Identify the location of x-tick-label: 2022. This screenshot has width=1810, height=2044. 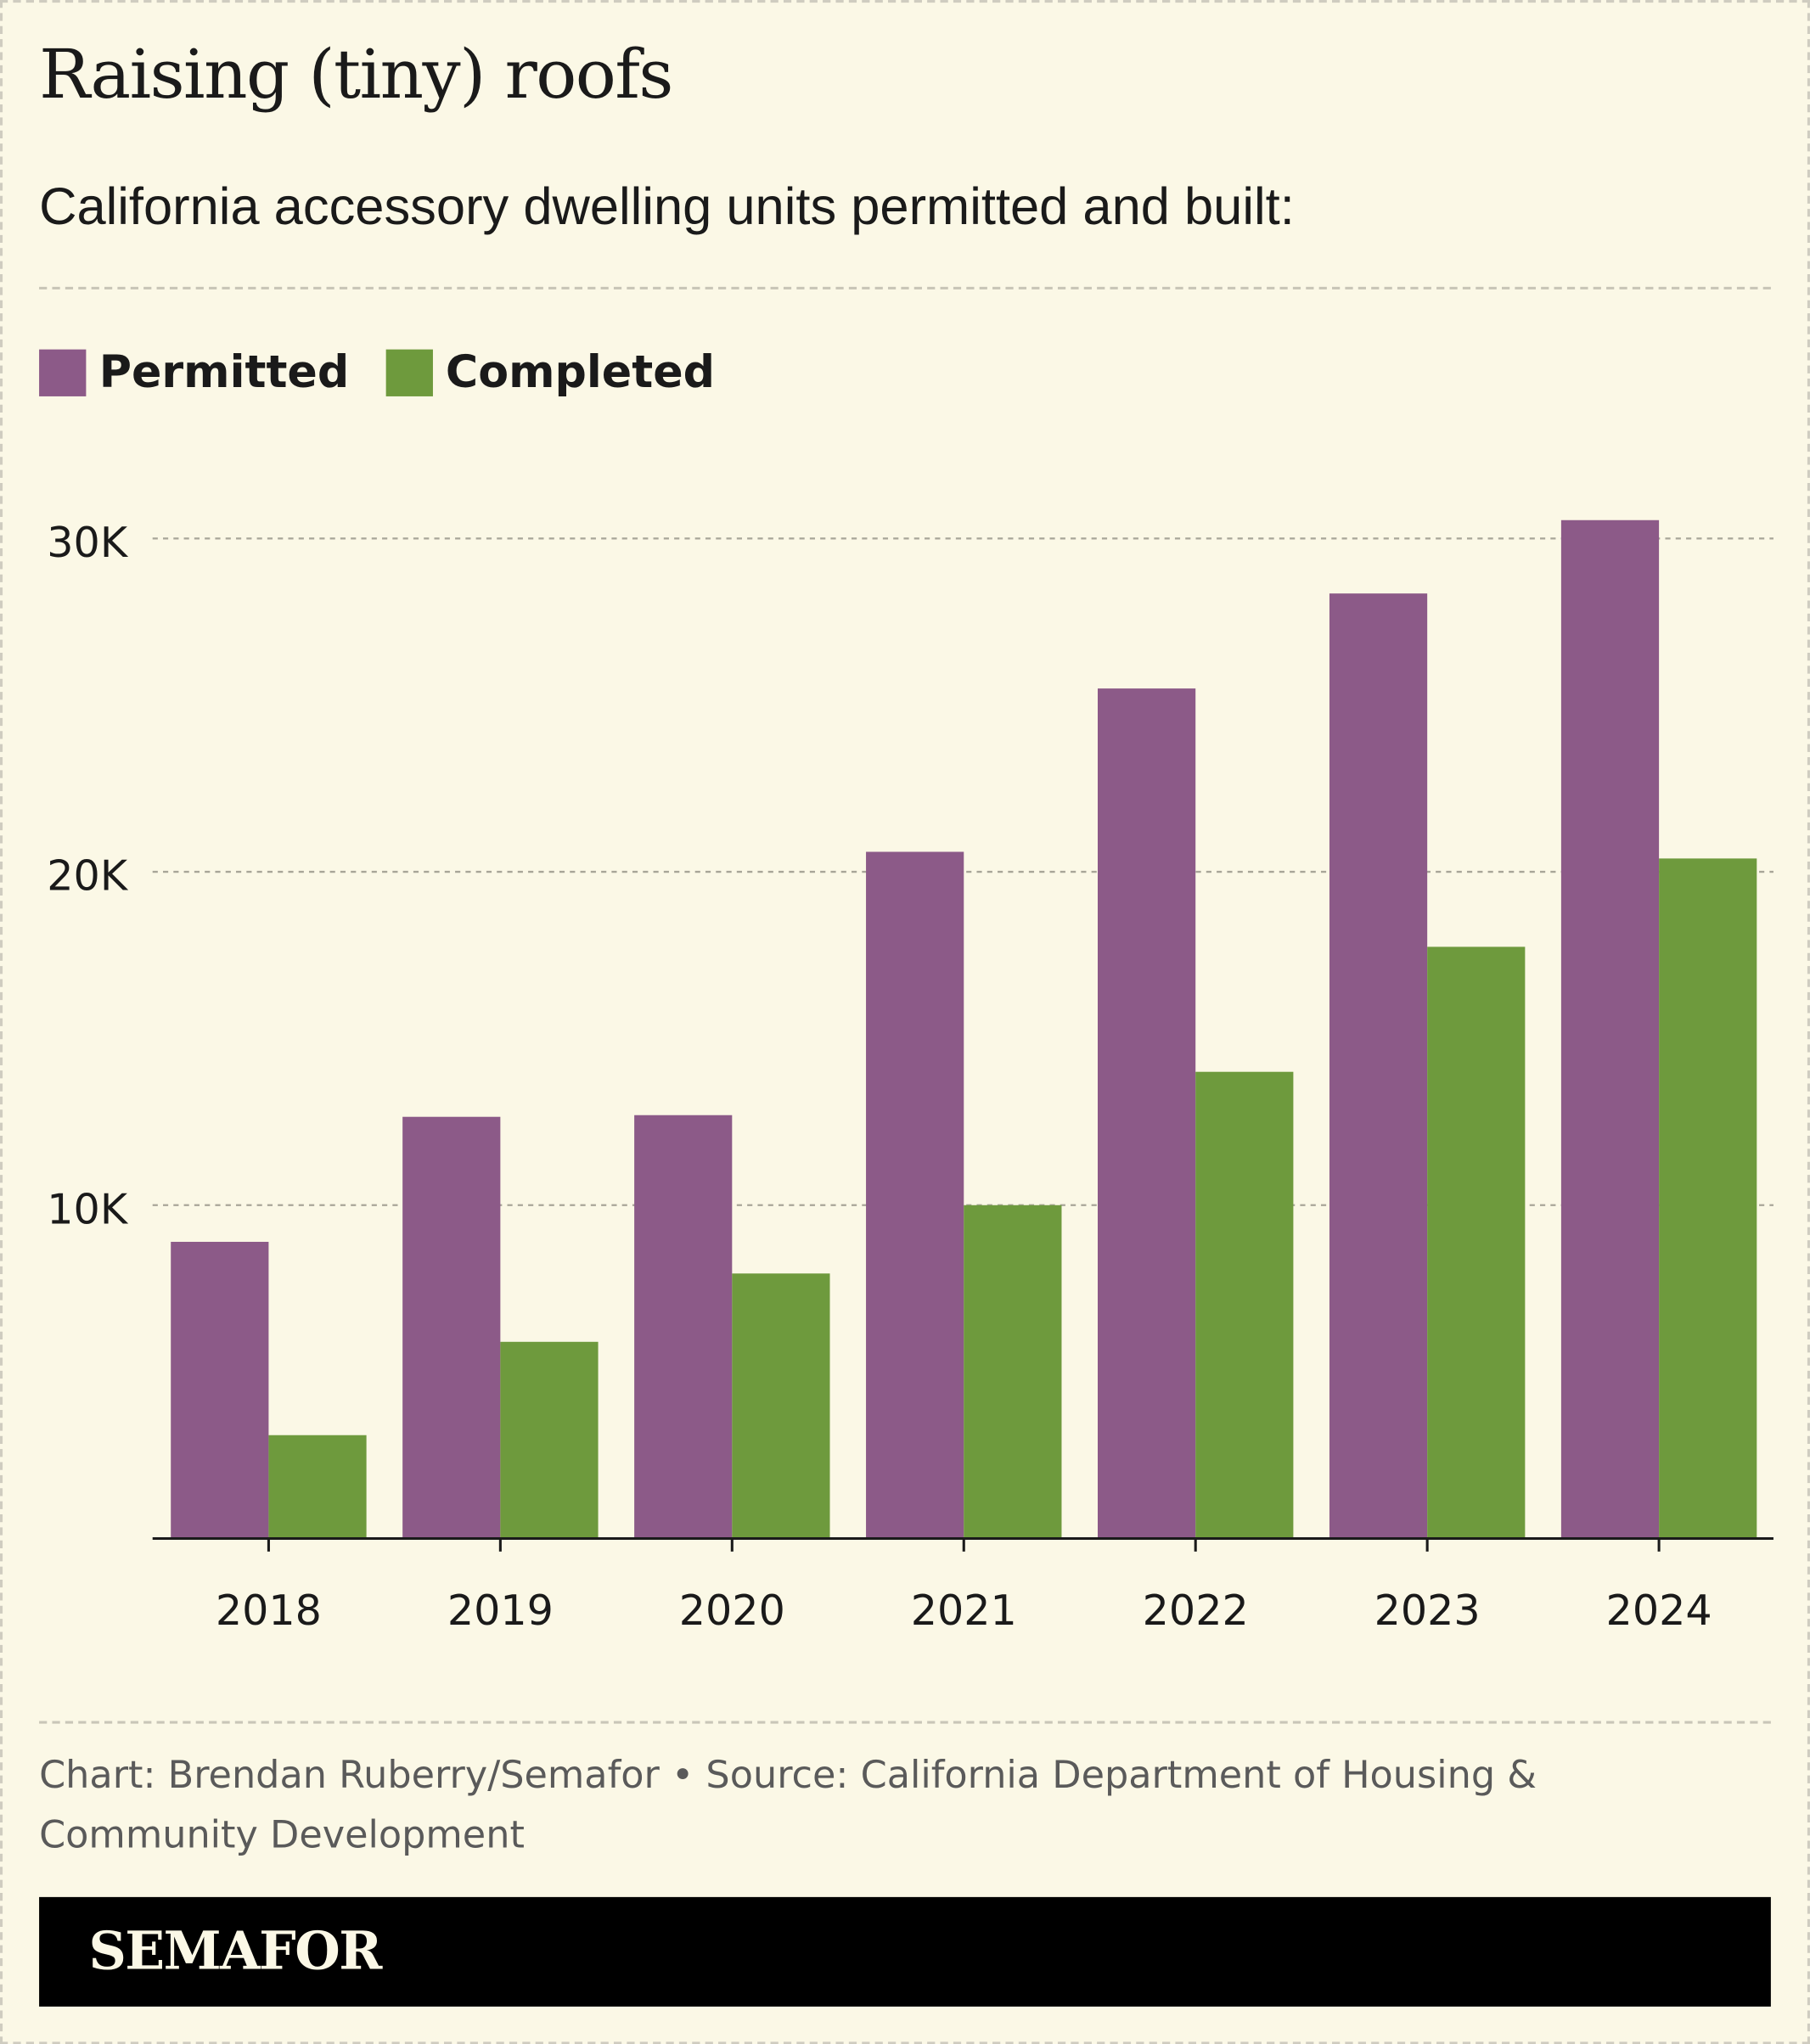
(1196, 1610).